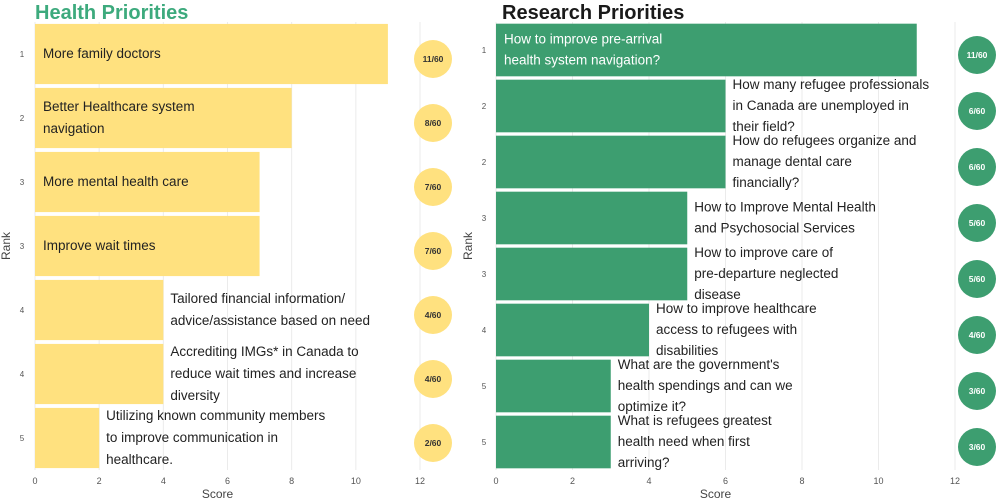  I want to click on chart-title: Health Priorities, so click(111, 13).